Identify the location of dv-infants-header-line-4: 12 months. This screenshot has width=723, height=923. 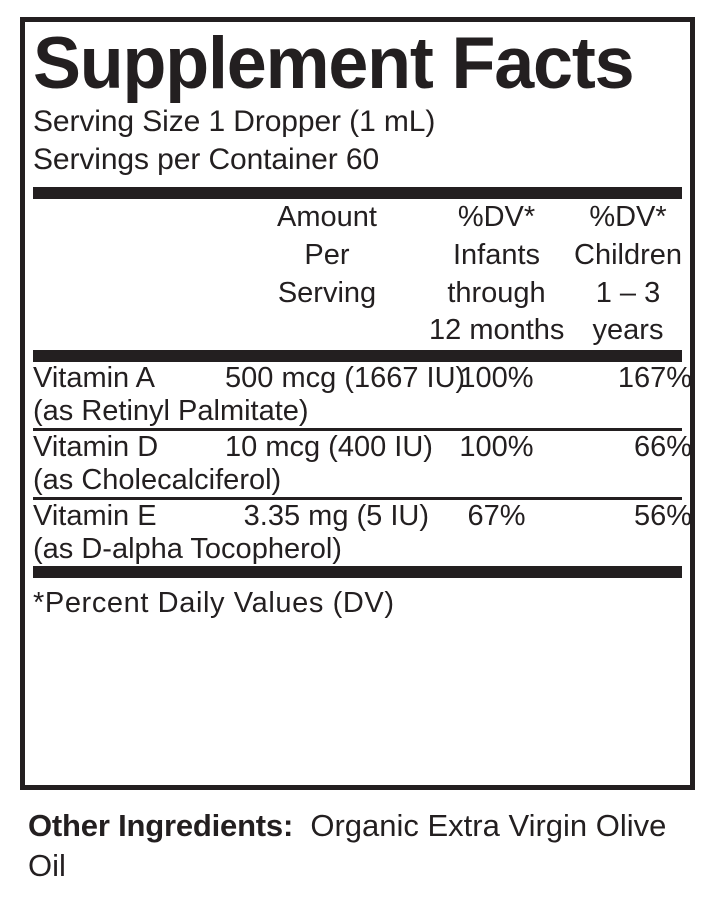
(497, 330).